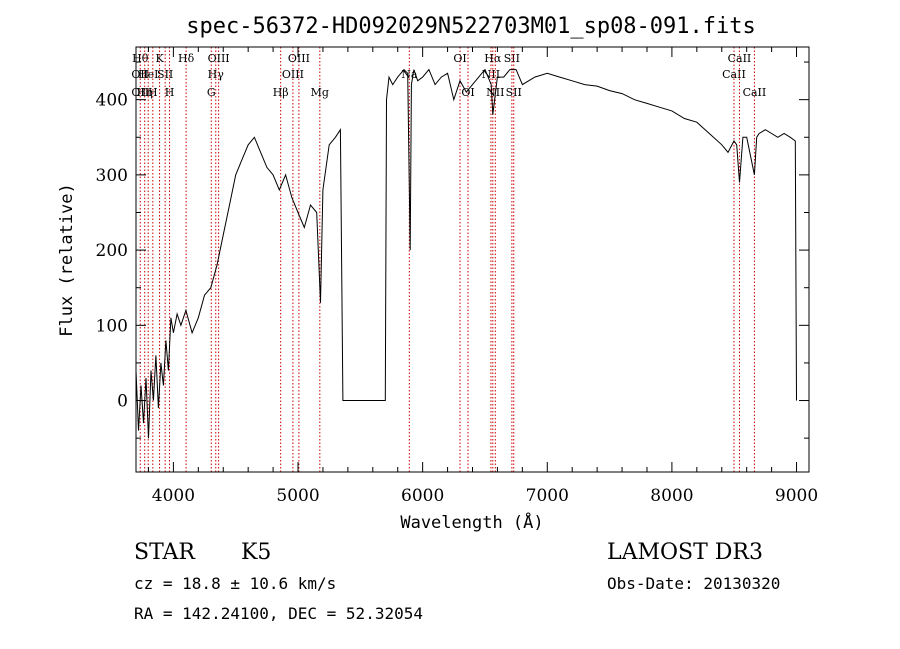  What do you see at coordinates (67, 260) in the screenshot?
I see `y-axis-label: Flux (relative)` at bounding box center [67, 260].